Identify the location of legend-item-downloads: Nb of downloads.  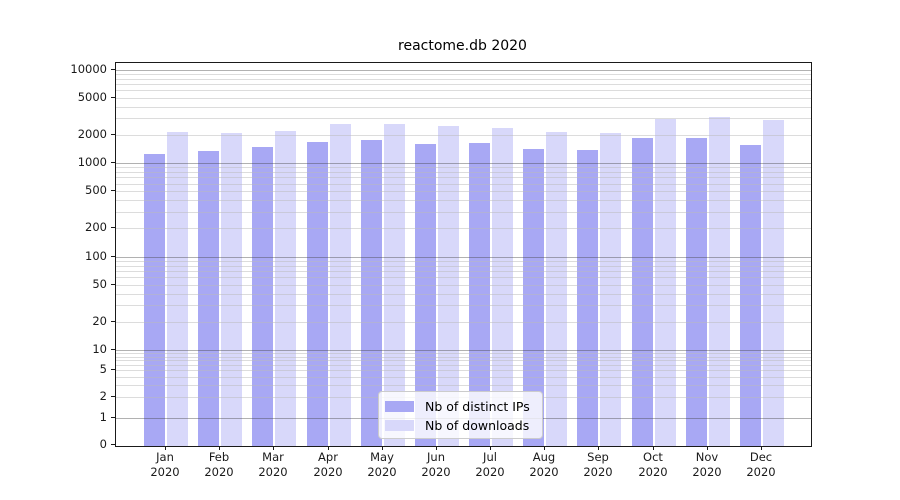
(460, 425).